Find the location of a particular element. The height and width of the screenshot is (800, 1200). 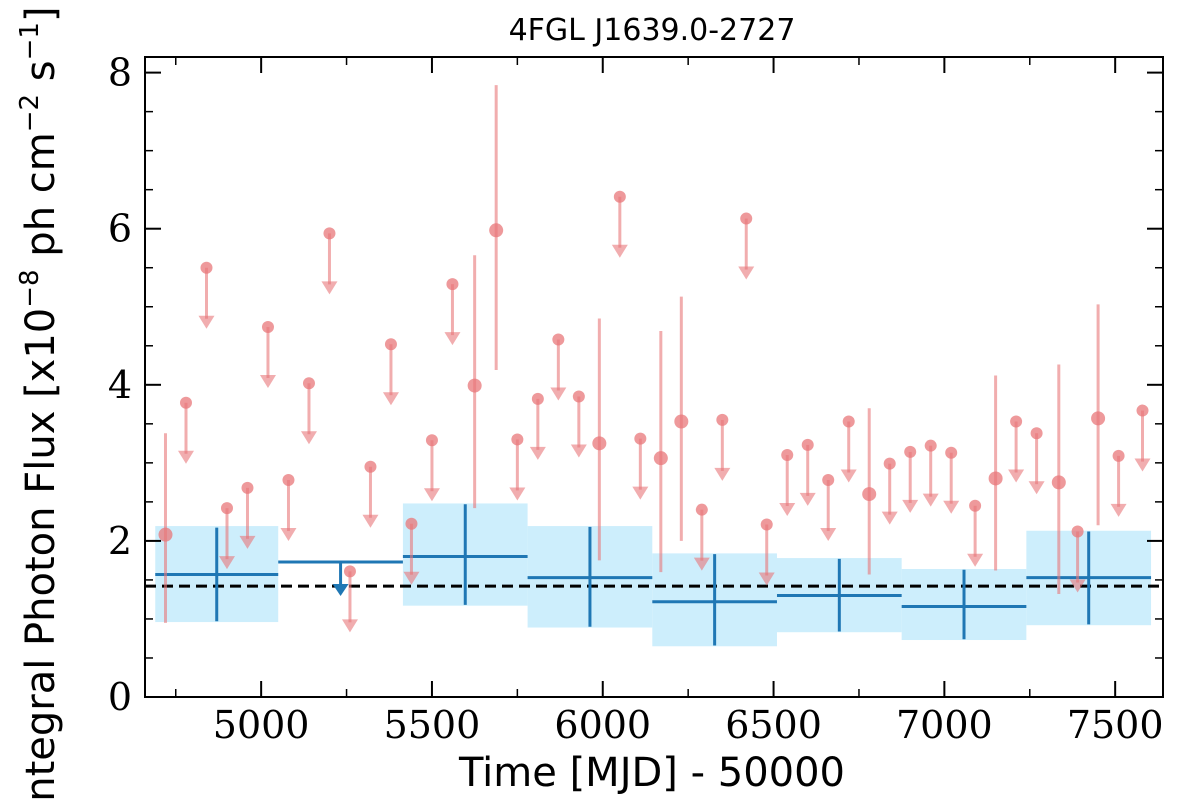

long-bin-points is located at coordinates (653, 575).